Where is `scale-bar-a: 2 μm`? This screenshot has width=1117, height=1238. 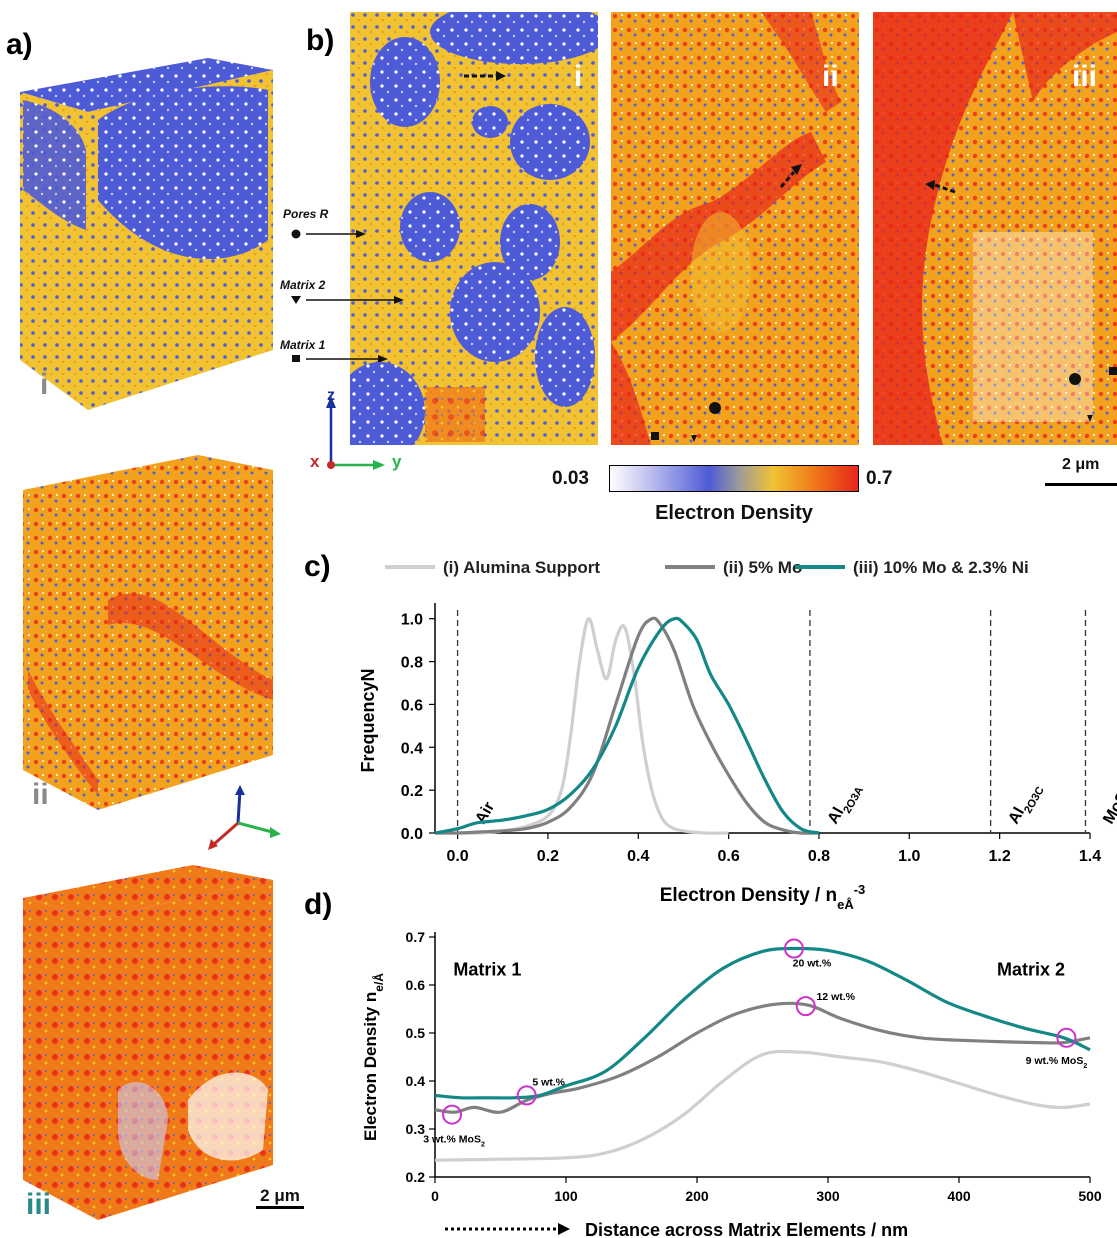
scale-bar-a: 2 μm is located at coordinates (280, 1195).